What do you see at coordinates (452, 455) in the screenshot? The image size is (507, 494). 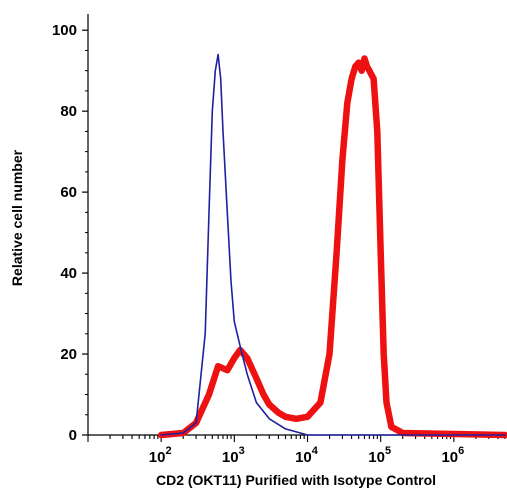 I see `x-tick-label: 10⁶` at bounding box center [452, 455].